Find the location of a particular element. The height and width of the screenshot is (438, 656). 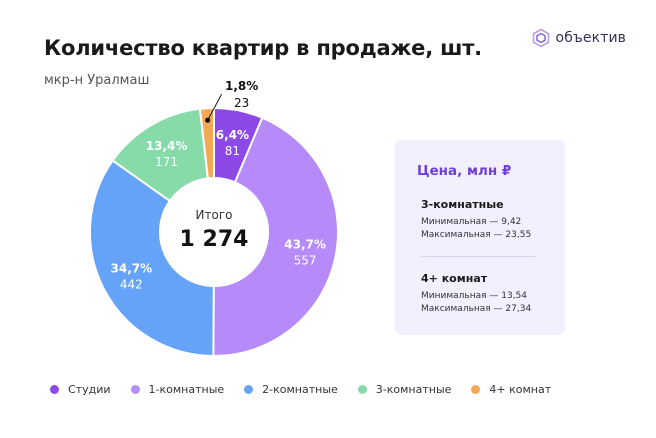

legend-label: 2-комнатные is located at coordinates (300, 389).